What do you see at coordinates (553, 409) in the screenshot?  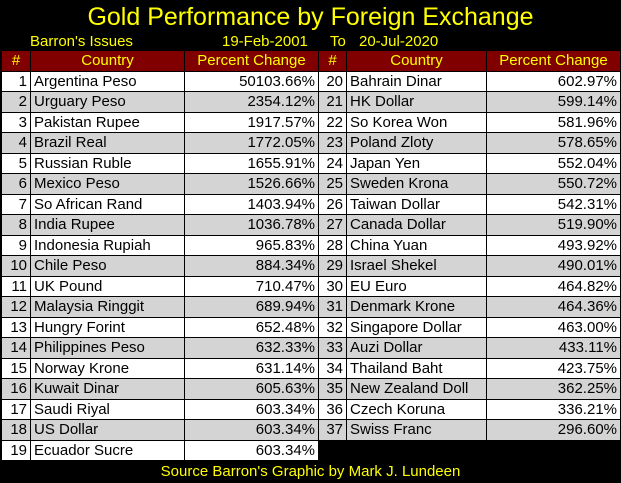 I see `percent-change-cell: 336.21%` at bounding box center [553, 409].